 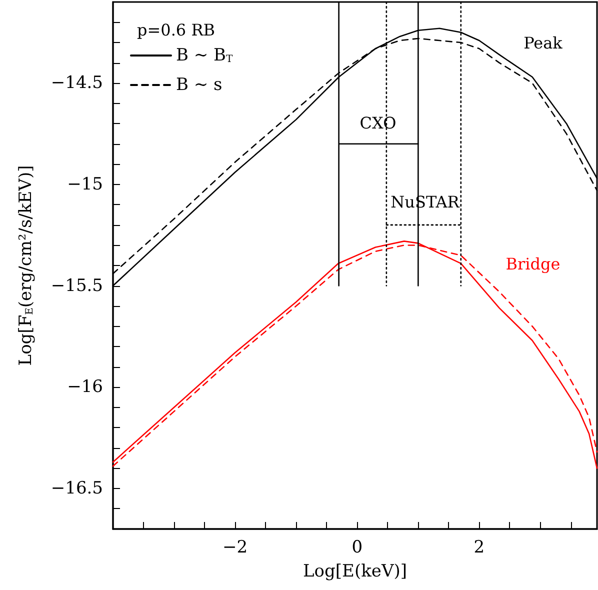 What do you see at coordinates (85, 184) in the screenshot?
I see `y-tick-label: −15` at bounding box center [85, 184].